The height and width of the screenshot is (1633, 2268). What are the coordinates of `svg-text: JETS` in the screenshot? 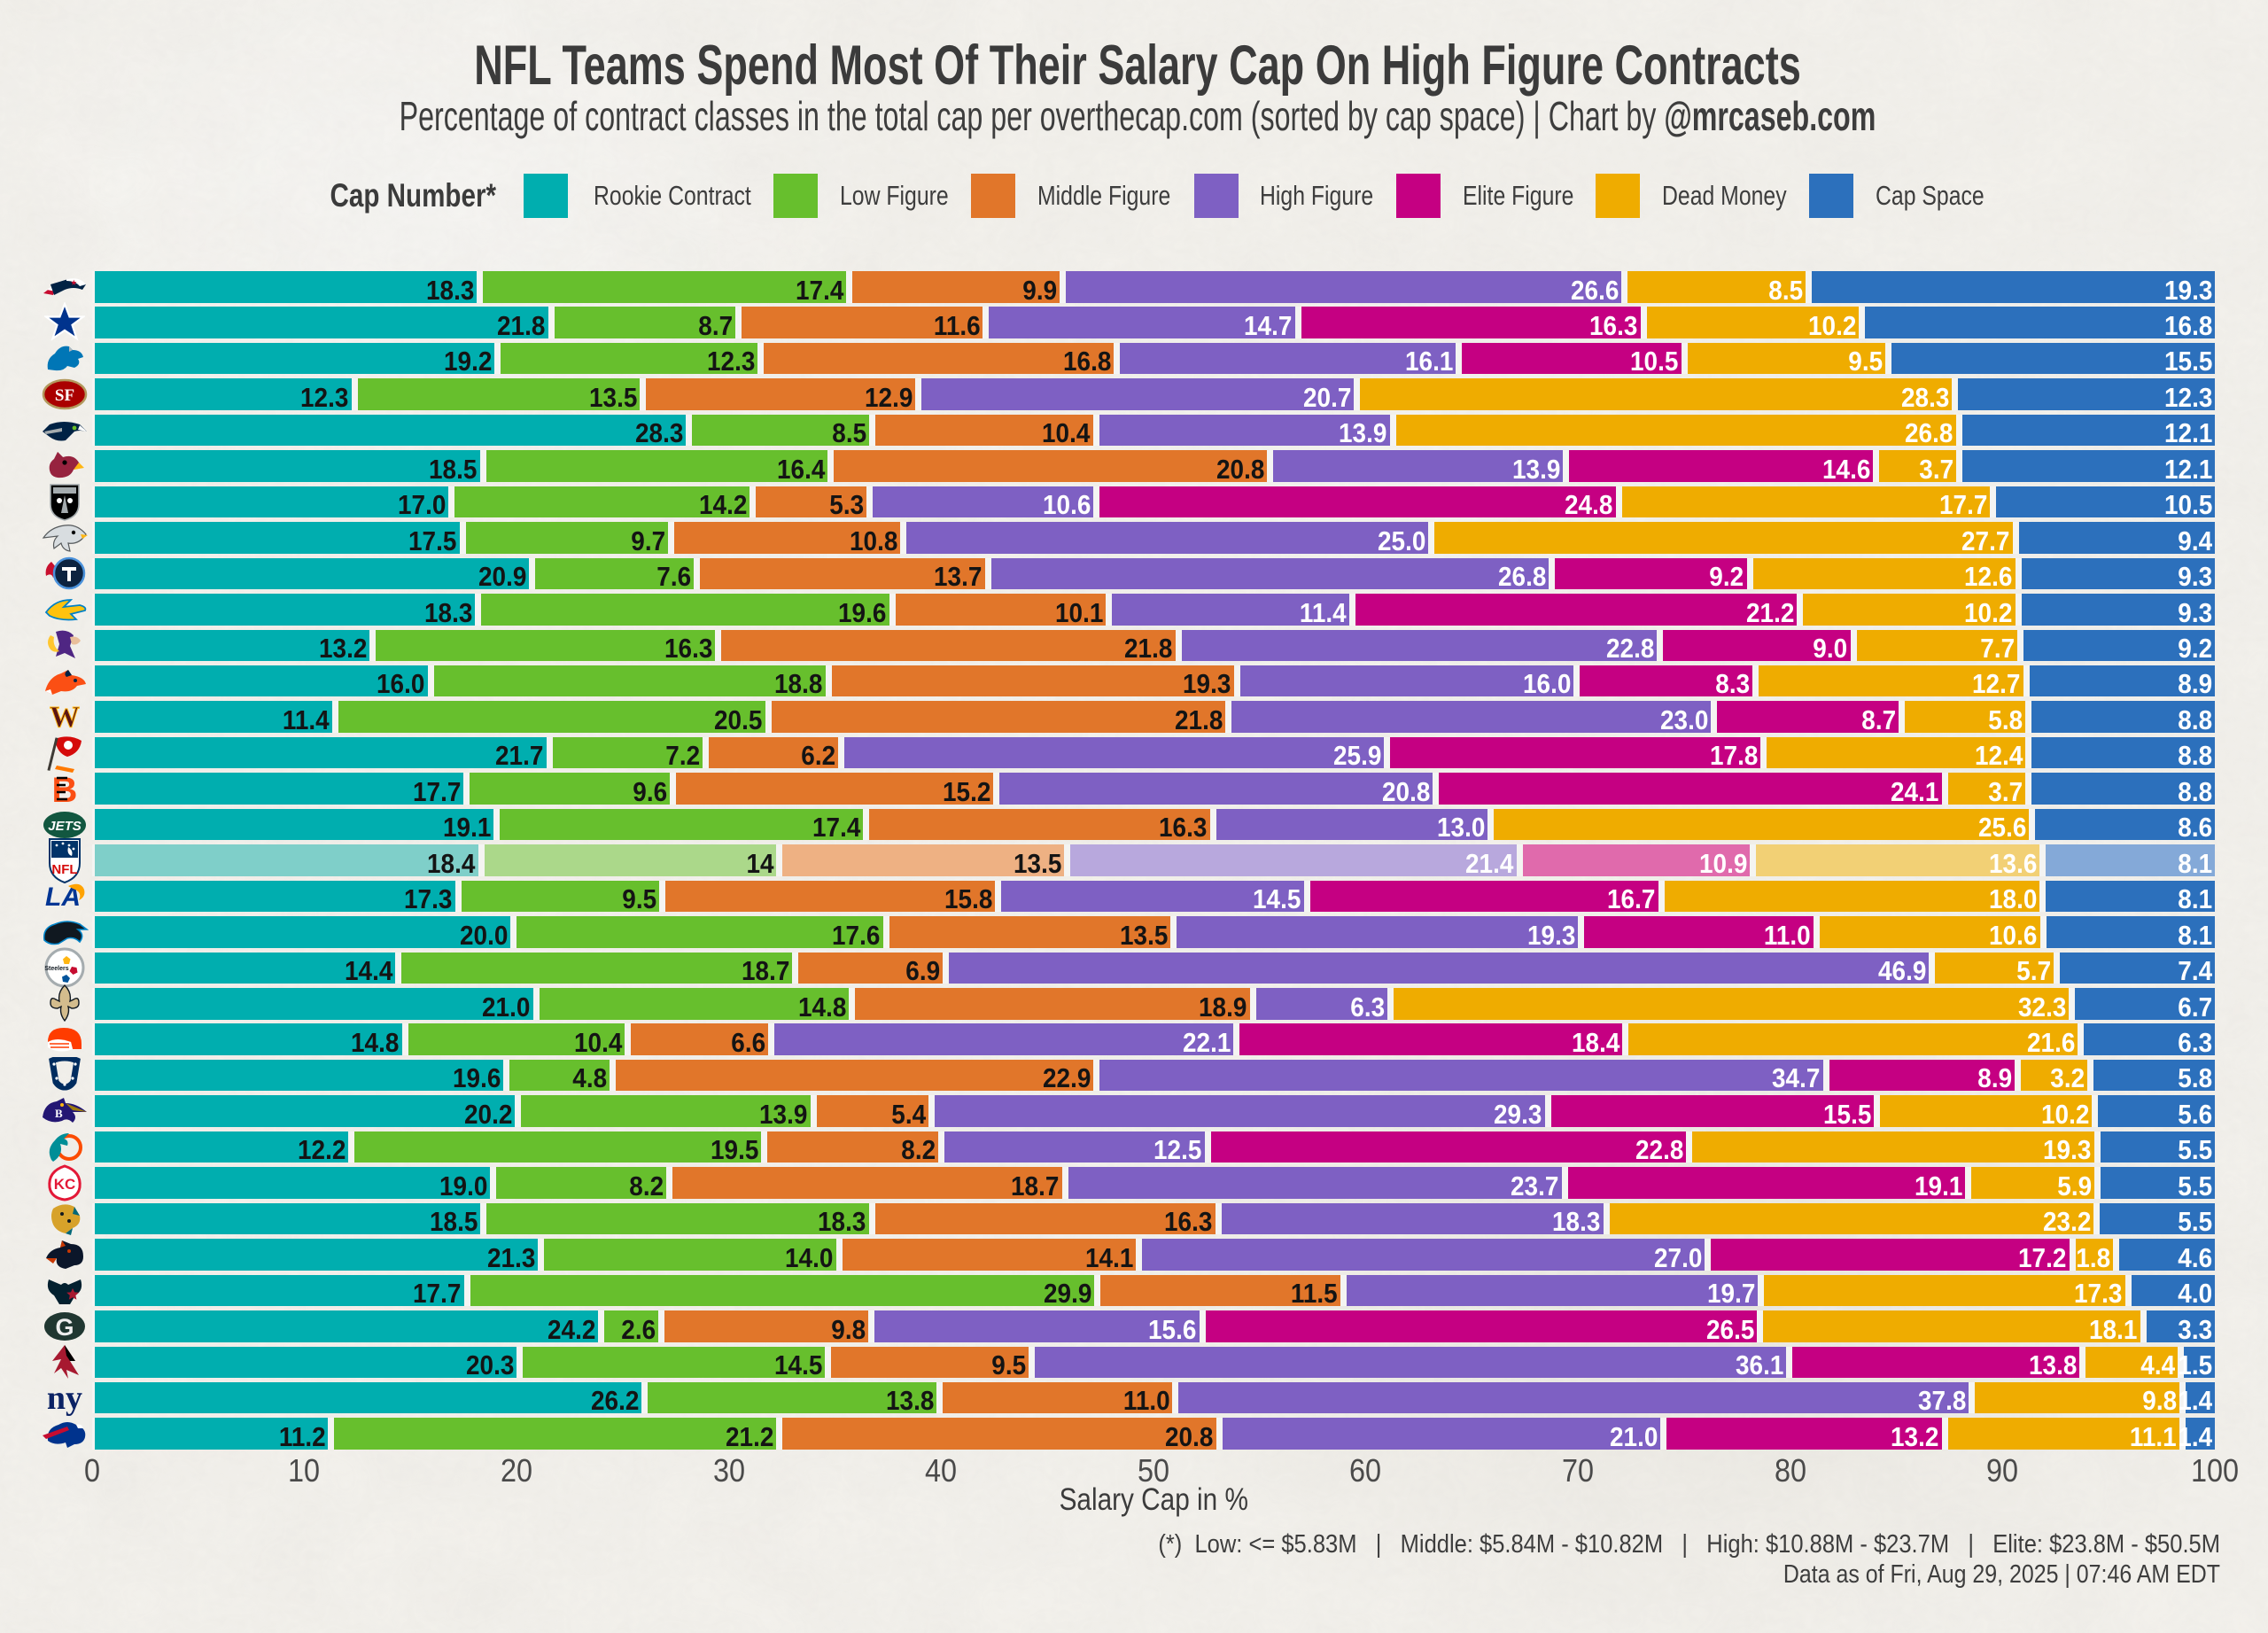 It's located at (65, 826).